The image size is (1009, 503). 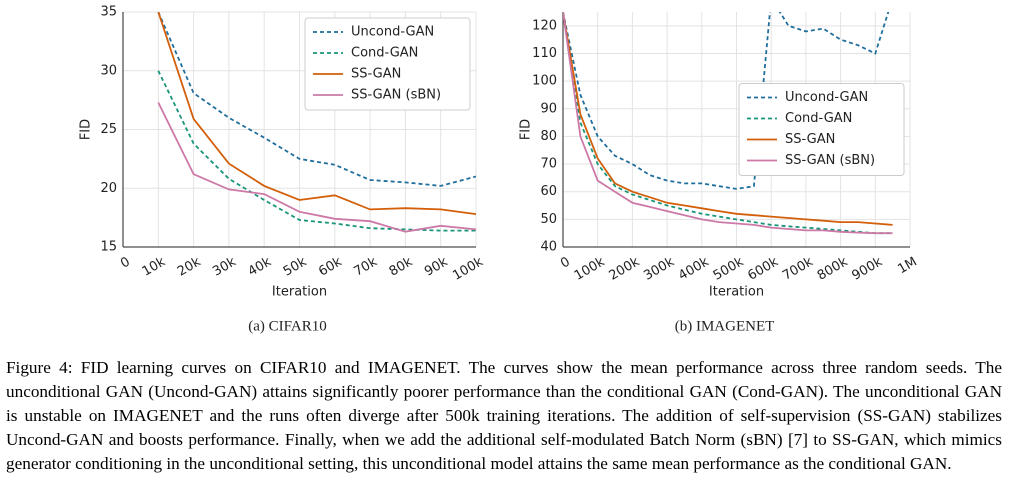 I want to click on y-tick-label: 70, so click(x=548, y=164).